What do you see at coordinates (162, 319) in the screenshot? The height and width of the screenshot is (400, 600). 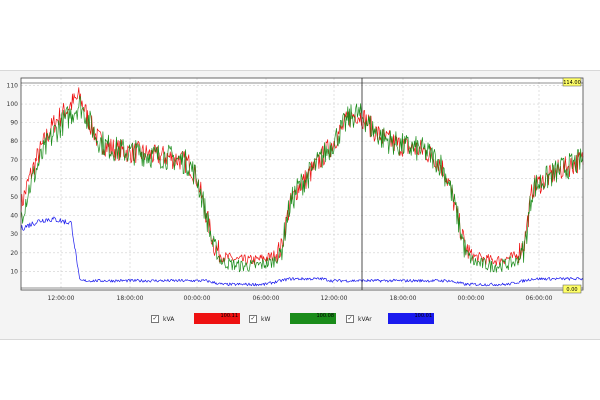 I see `legend-item-kva: ✓ kVA` at bounding box center [162, 319].